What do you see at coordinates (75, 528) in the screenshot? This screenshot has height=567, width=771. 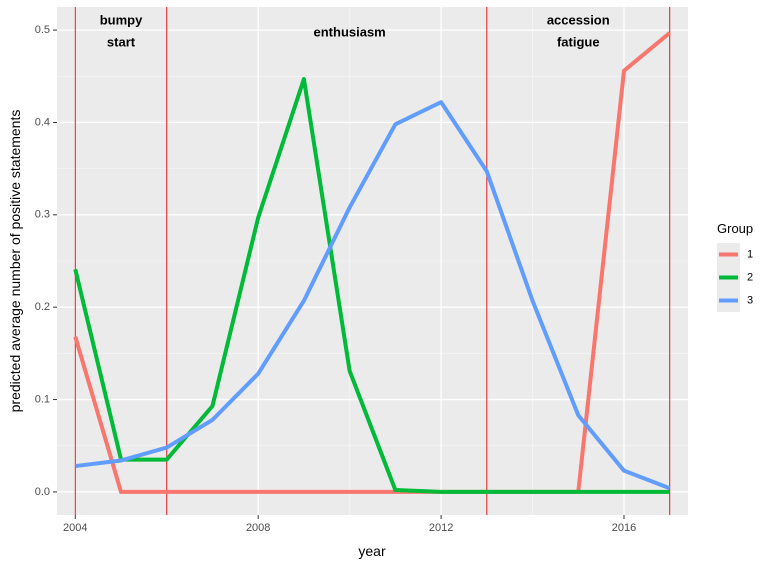 I see `x-tick-label-0: 2004` at bounding box center [75, 528].